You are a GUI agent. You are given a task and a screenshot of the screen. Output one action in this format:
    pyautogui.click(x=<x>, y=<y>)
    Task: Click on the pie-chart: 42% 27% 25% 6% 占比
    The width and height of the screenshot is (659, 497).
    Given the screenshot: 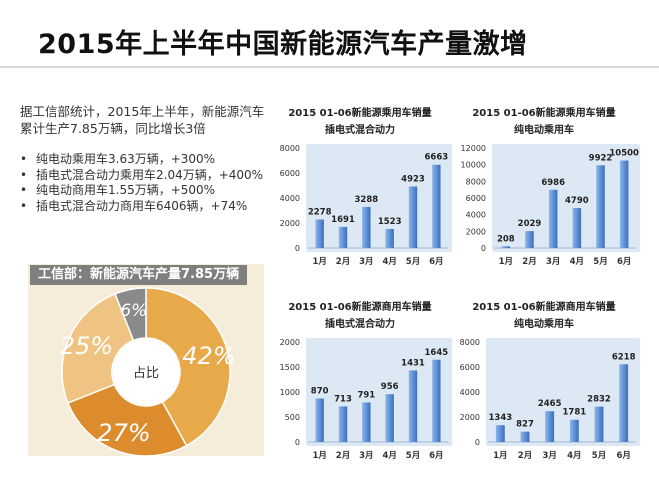 What is the action you would take?
    pyautogui.click(x=146, y=370)
    